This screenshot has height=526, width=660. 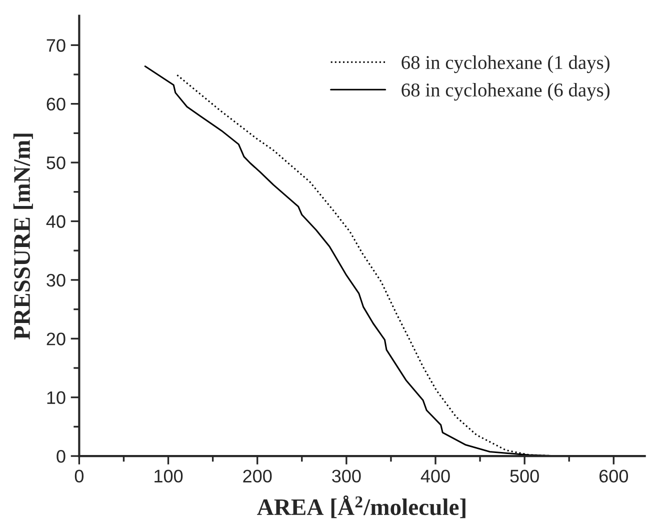 What do you see at coordinates (23, 237) in the screenshot?
I see `y-axis-title: PRESSURE [mN/m]` at bounding box center [23, 237].